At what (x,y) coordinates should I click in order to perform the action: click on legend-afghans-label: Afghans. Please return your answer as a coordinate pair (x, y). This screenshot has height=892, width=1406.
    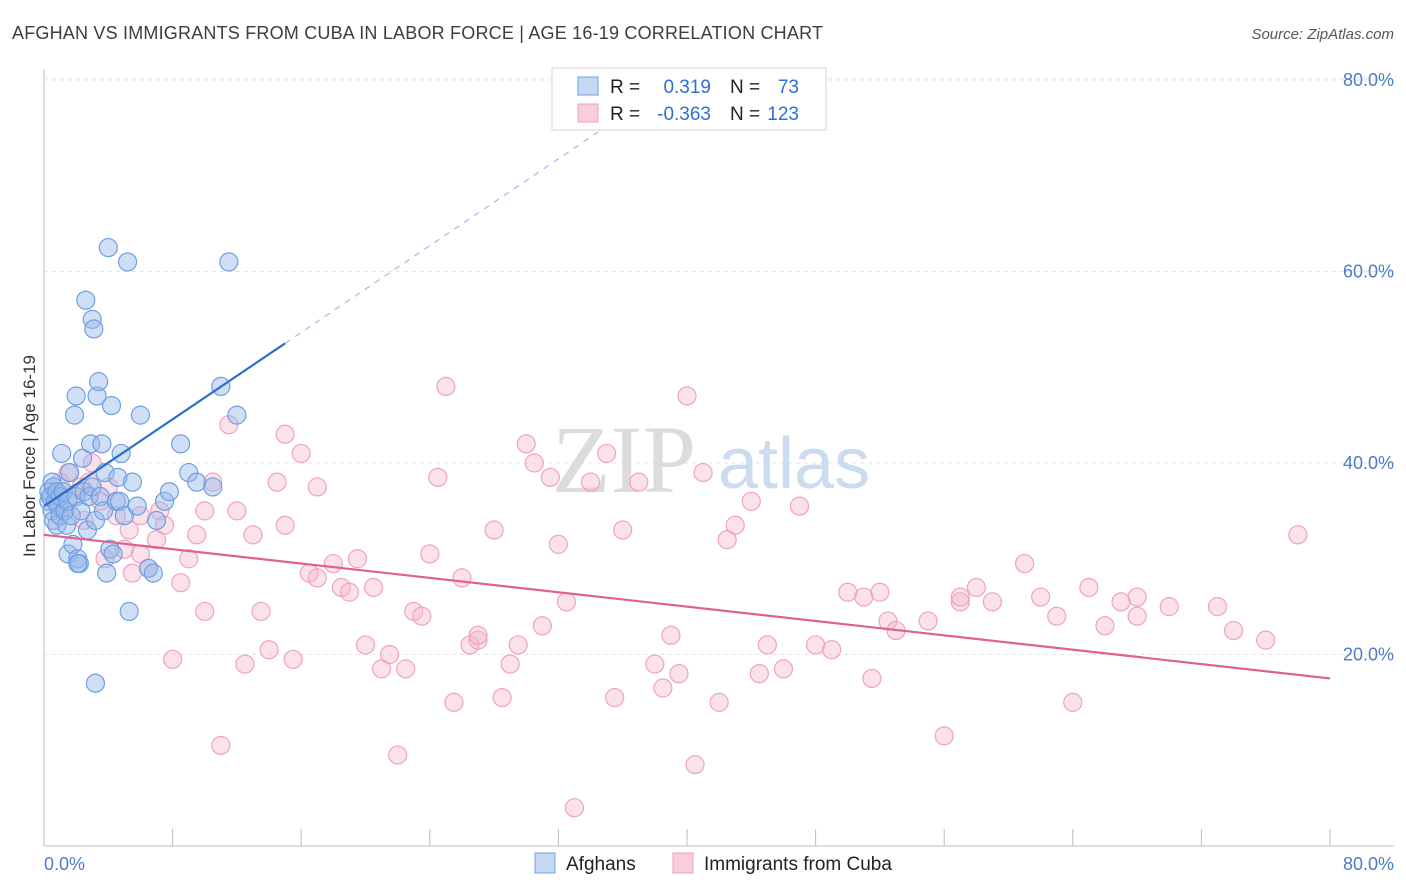
    Looking at the image, I should click on (601, 864).